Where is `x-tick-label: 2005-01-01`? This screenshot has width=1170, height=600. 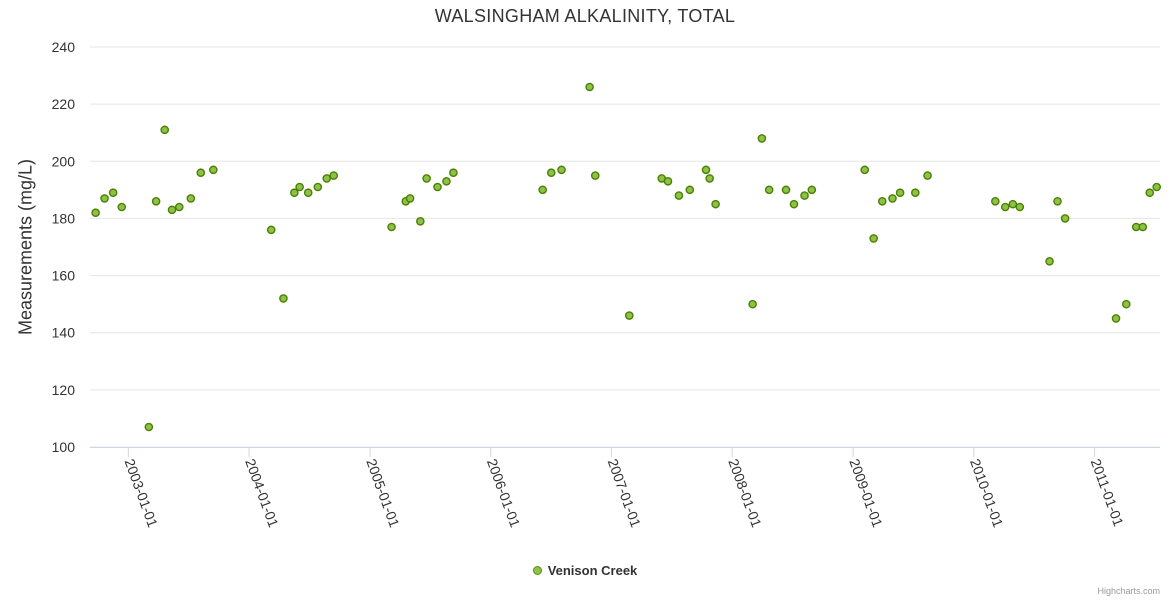
x-tick-label: 2005-01-01 is located at coordinates (383, 493).